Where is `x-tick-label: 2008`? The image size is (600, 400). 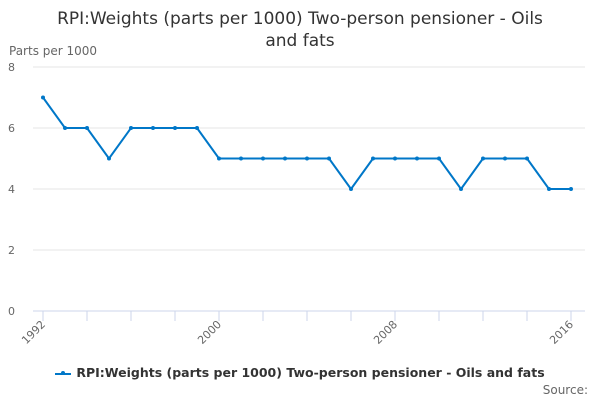 x-tick-label: 2008 is located at coordinates (385, 332).